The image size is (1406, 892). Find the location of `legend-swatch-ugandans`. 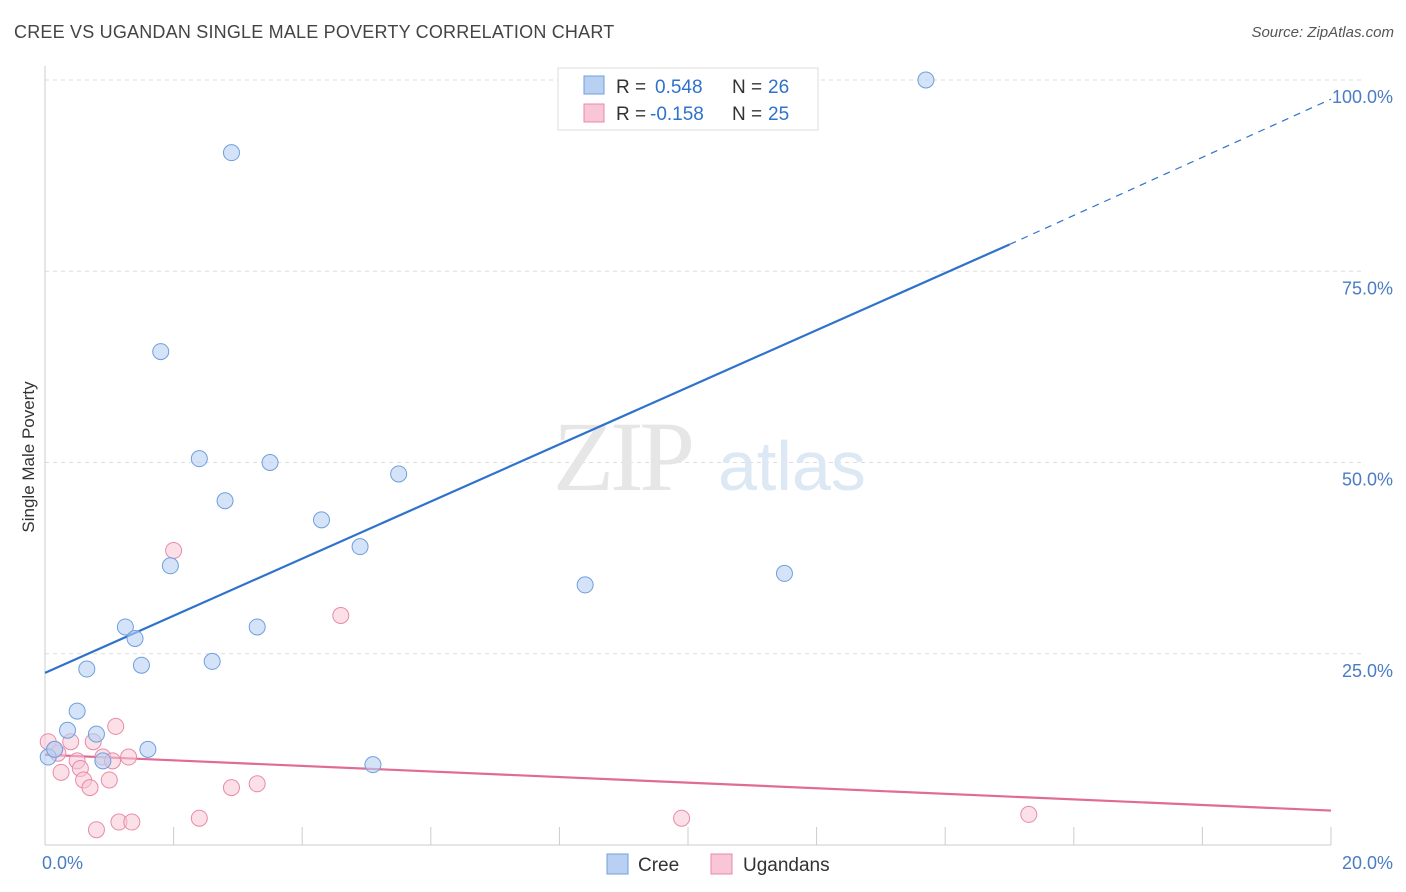

legend-swatch-ugandans is located at coordinates (594, 113).